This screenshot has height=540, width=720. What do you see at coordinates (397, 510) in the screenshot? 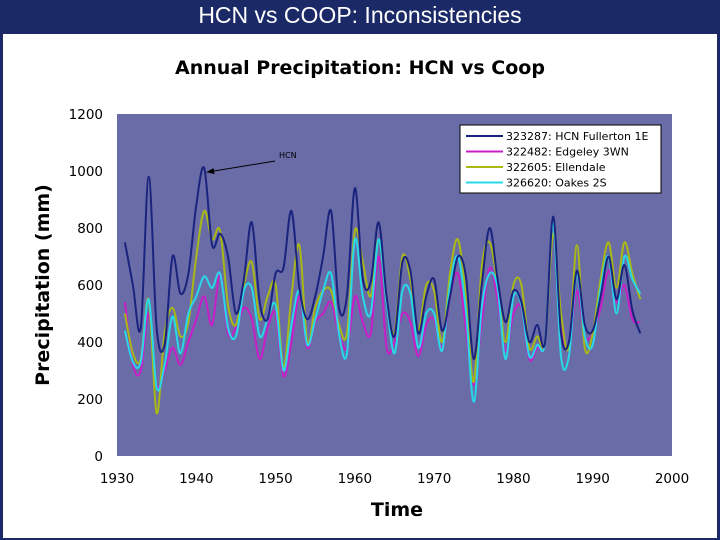
I see `x-axis-title: Time` at bounding box center [397, 510].